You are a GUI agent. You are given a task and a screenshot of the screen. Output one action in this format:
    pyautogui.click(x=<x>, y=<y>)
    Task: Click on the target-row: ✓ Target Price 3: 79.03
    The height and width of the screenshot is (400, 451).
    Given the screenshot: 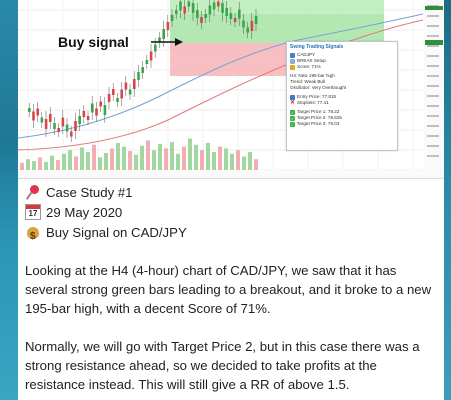 What is the action you would take?
    pyautogui.click(x=342, y=124)
    